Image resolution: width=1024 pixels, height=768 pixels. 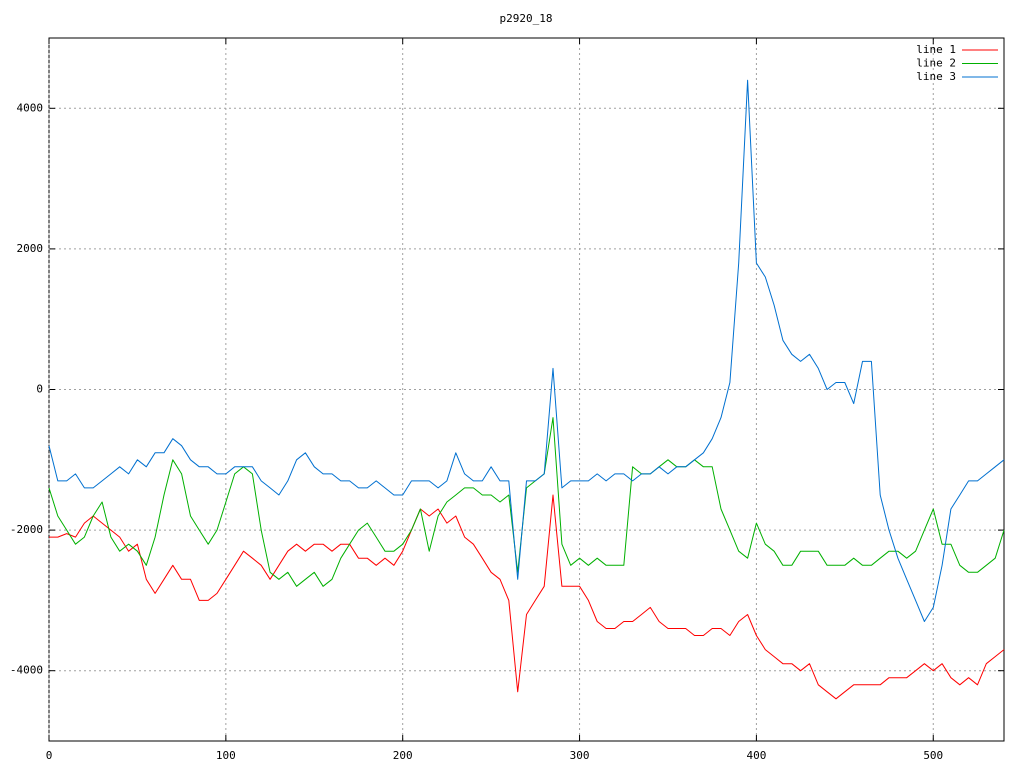 I want to click on y-tick-label: 2000, so click(x=30, y=248).